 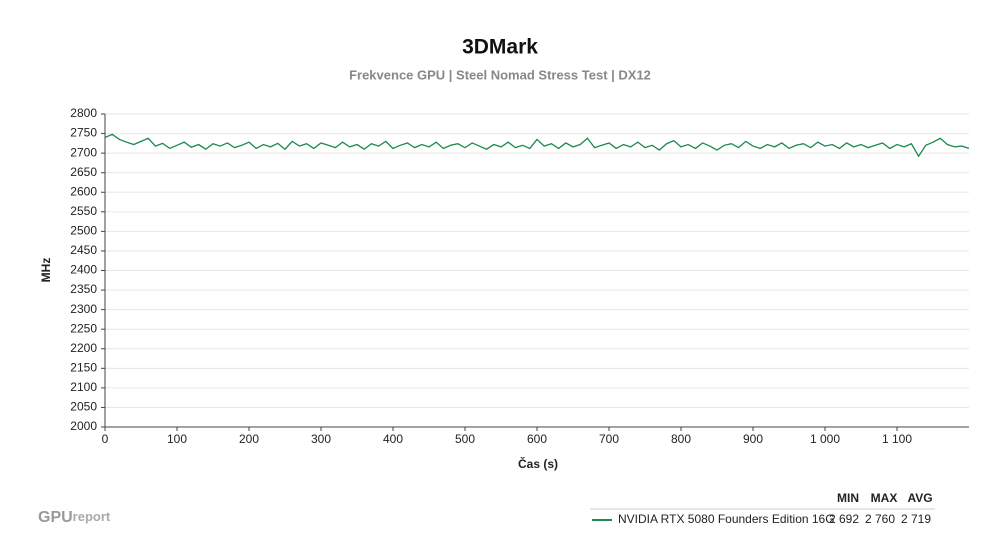 What do you see at coordinates (83, 270) in the screenshot?
I see `y-tick-label: 2400` at bounding box center [83, 270].